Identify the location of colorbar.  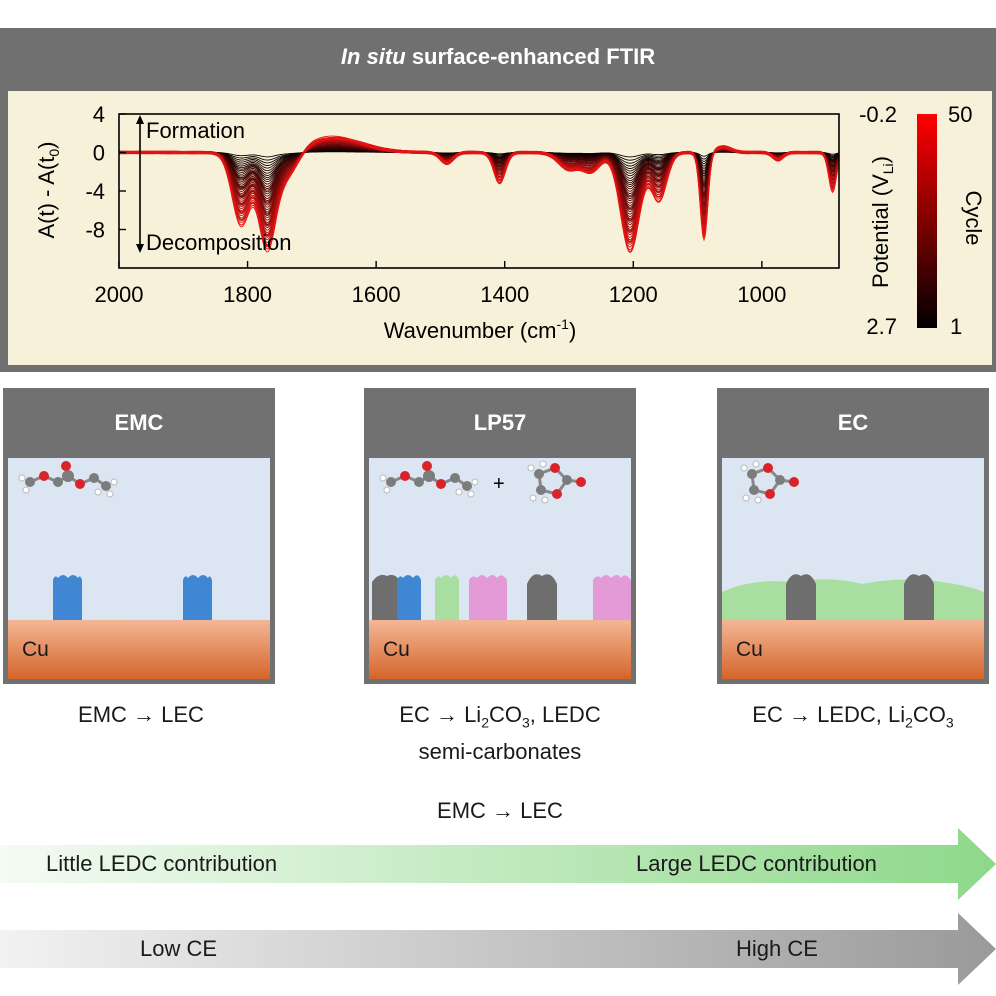
(927, 221).